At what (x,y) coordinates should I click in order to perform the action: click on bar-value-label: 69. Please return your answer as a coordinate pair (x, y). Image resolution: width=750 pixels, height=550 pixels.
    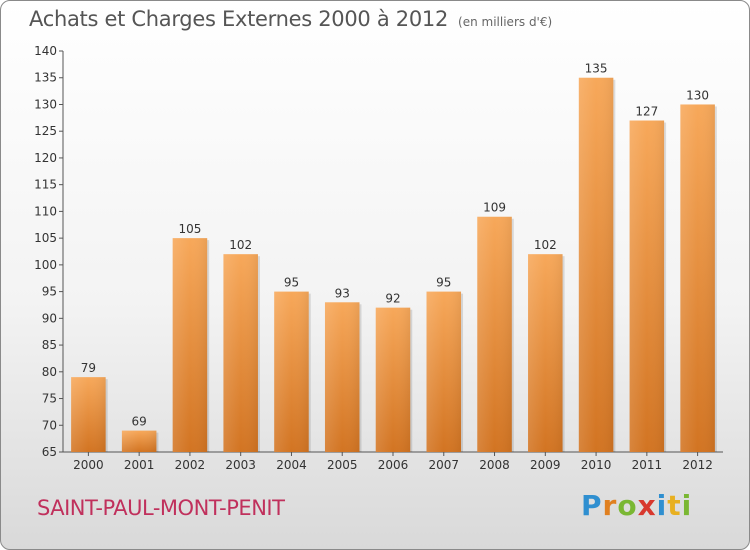
    Looking at the image, I should click on (139, 422).